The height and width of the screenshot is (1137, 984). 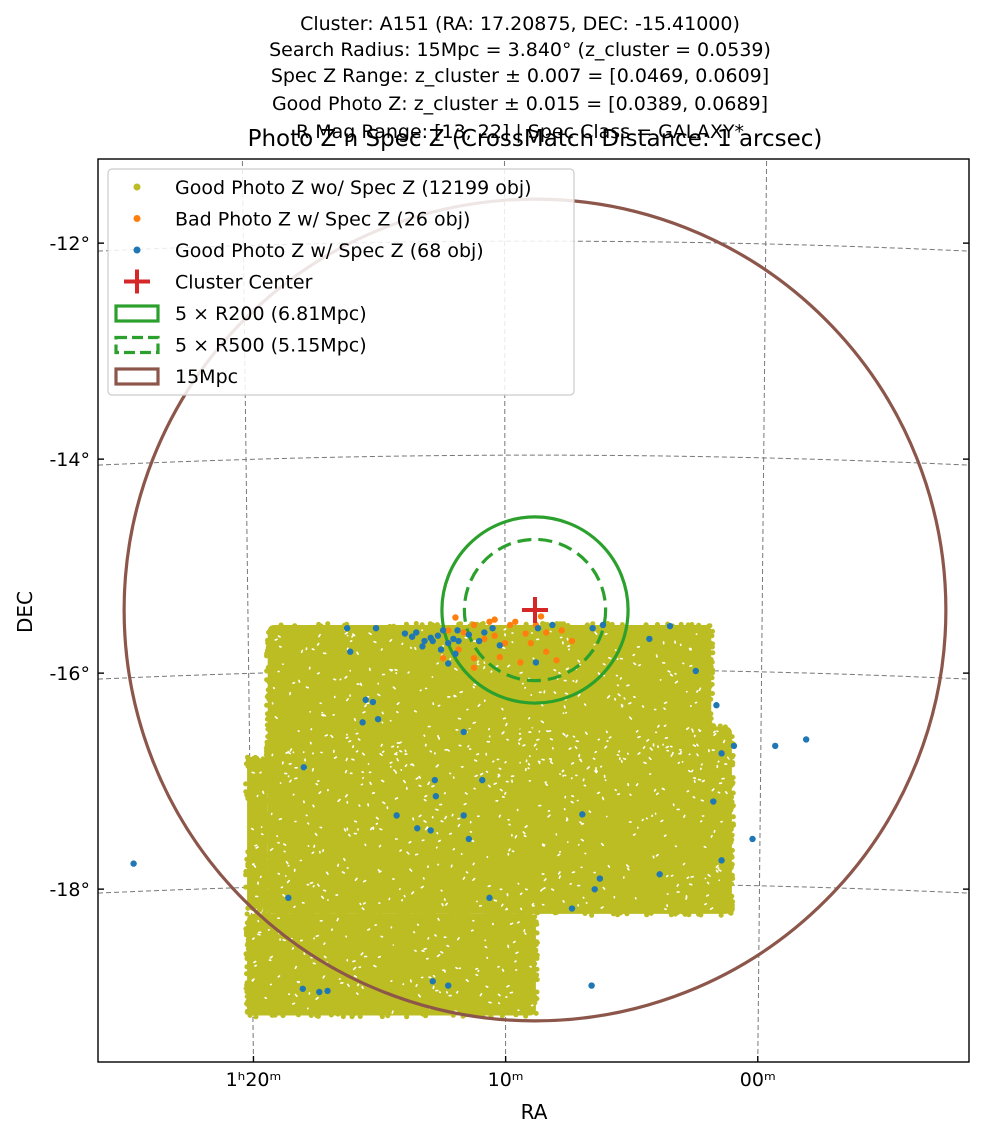 I want to click on legend-swatch-search, so click(x=137, y=376).